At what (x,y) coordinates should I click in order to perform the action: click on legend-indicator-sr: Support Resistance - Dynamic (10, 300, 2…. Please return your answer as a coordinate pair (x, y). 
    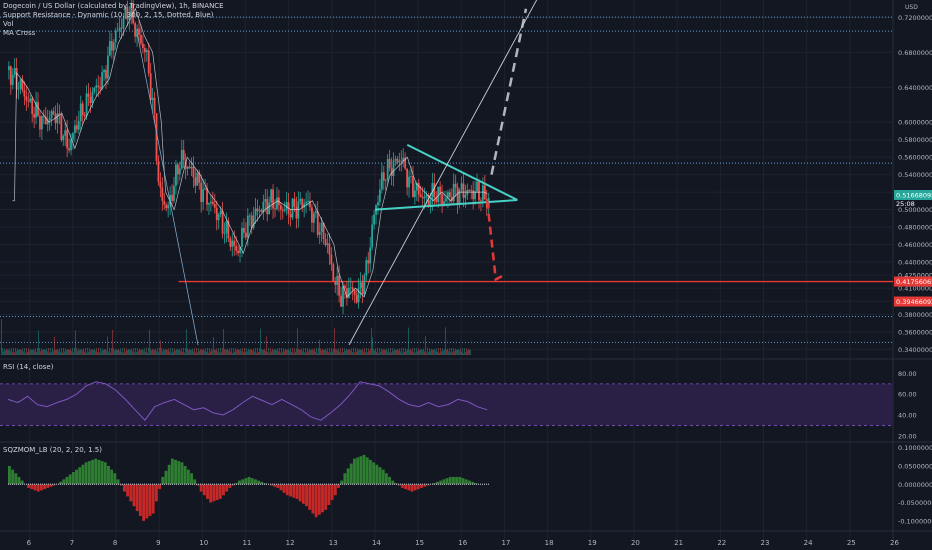
    Looking at the image, I should click on (108, 15).